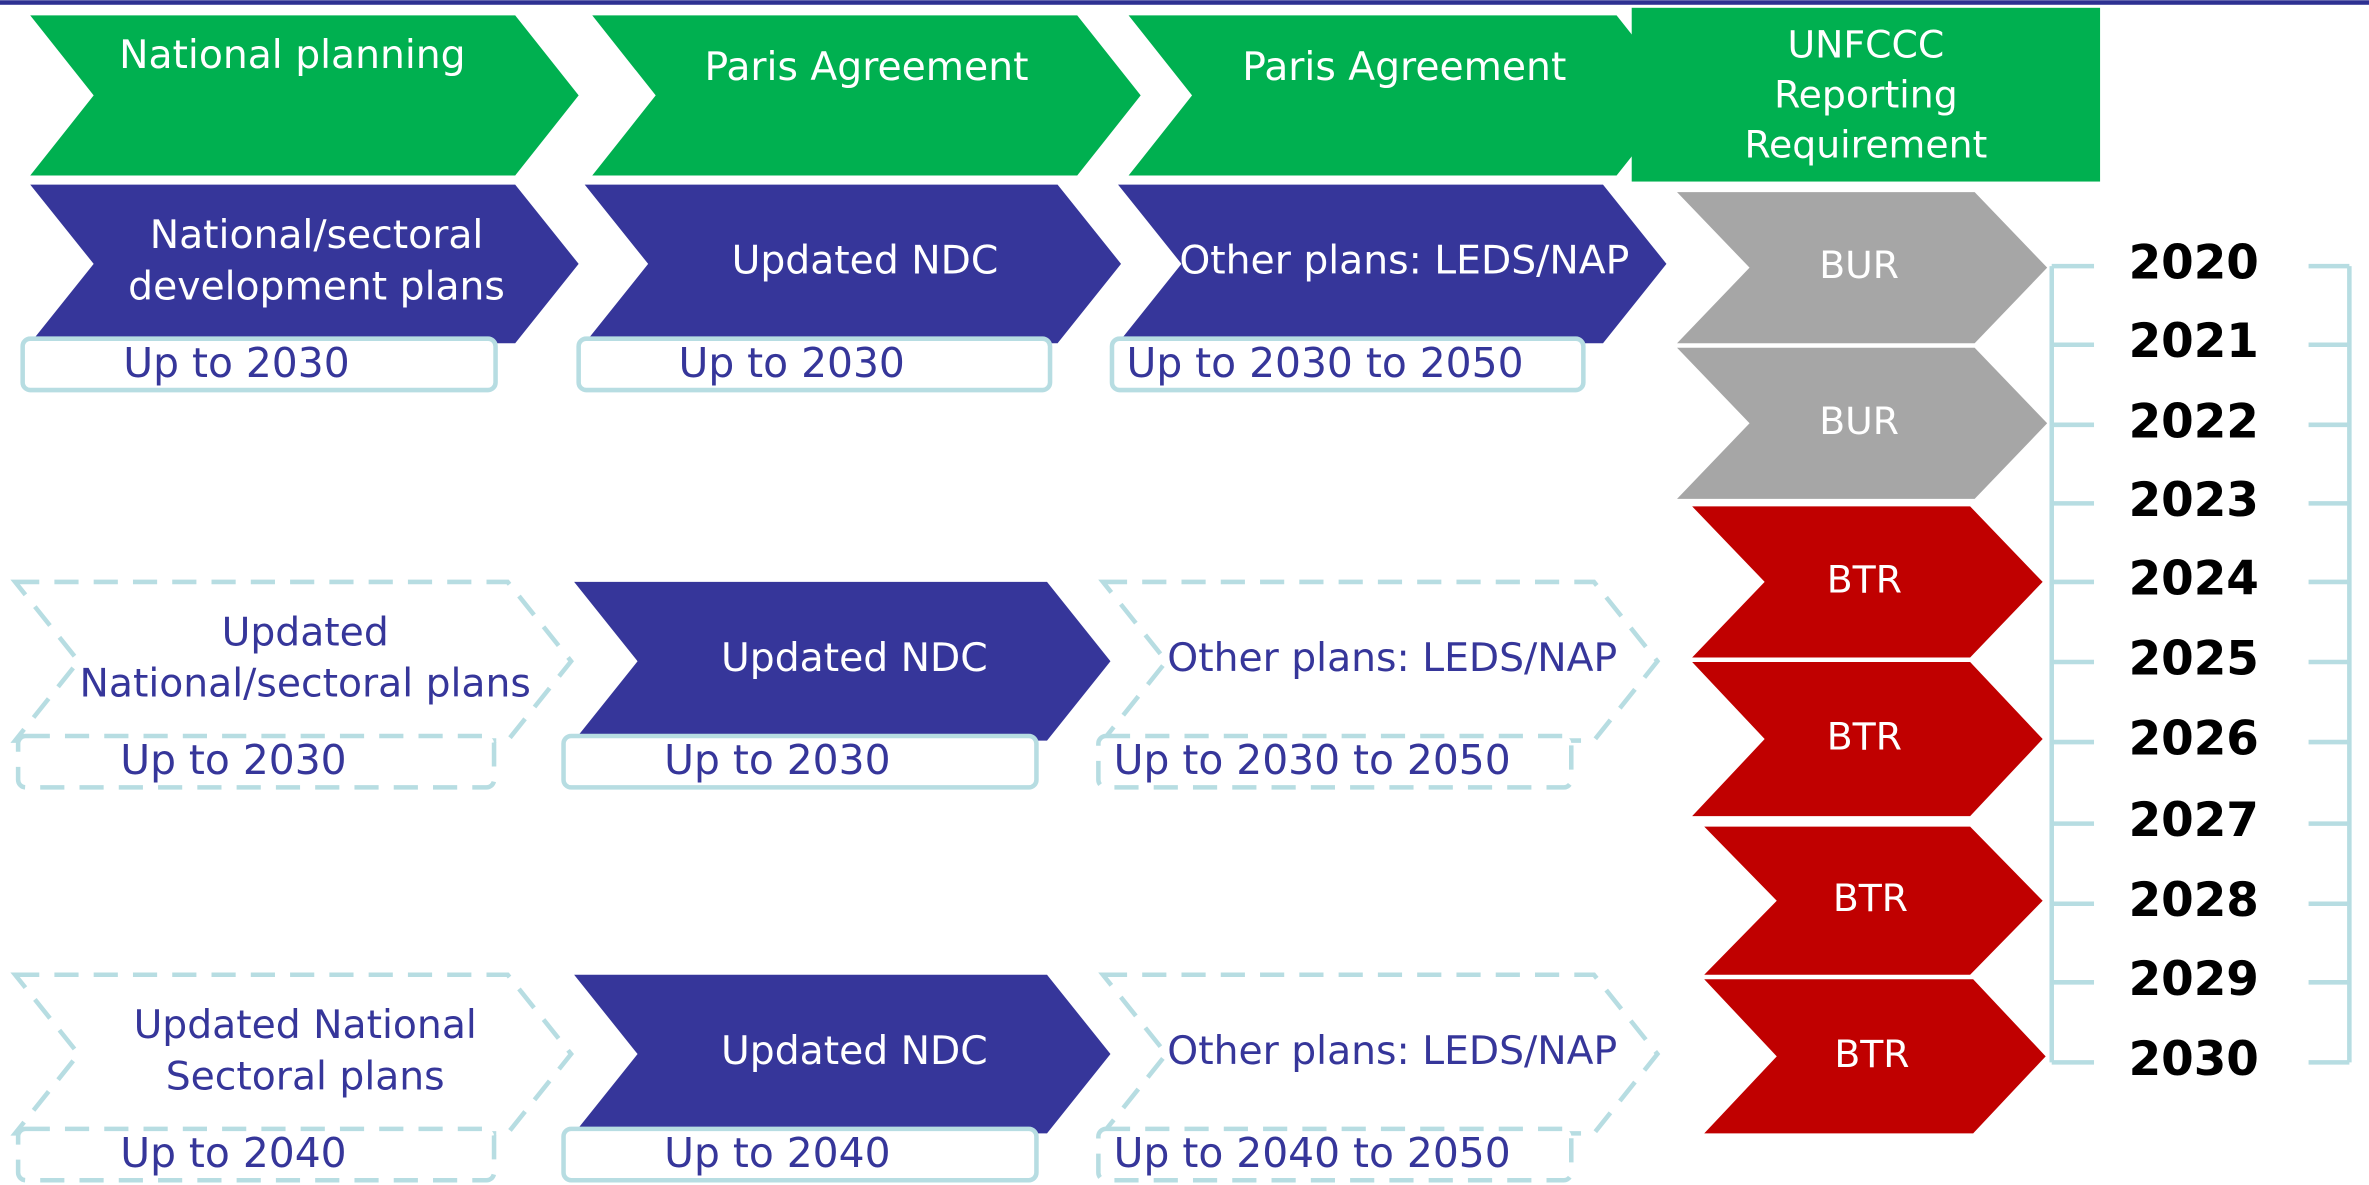 The width and height of the screenshot is (2369, 1185). Describe the element at coordinates (305, 1025) in the screenshot. I see `label-text: Updated National` at that location.